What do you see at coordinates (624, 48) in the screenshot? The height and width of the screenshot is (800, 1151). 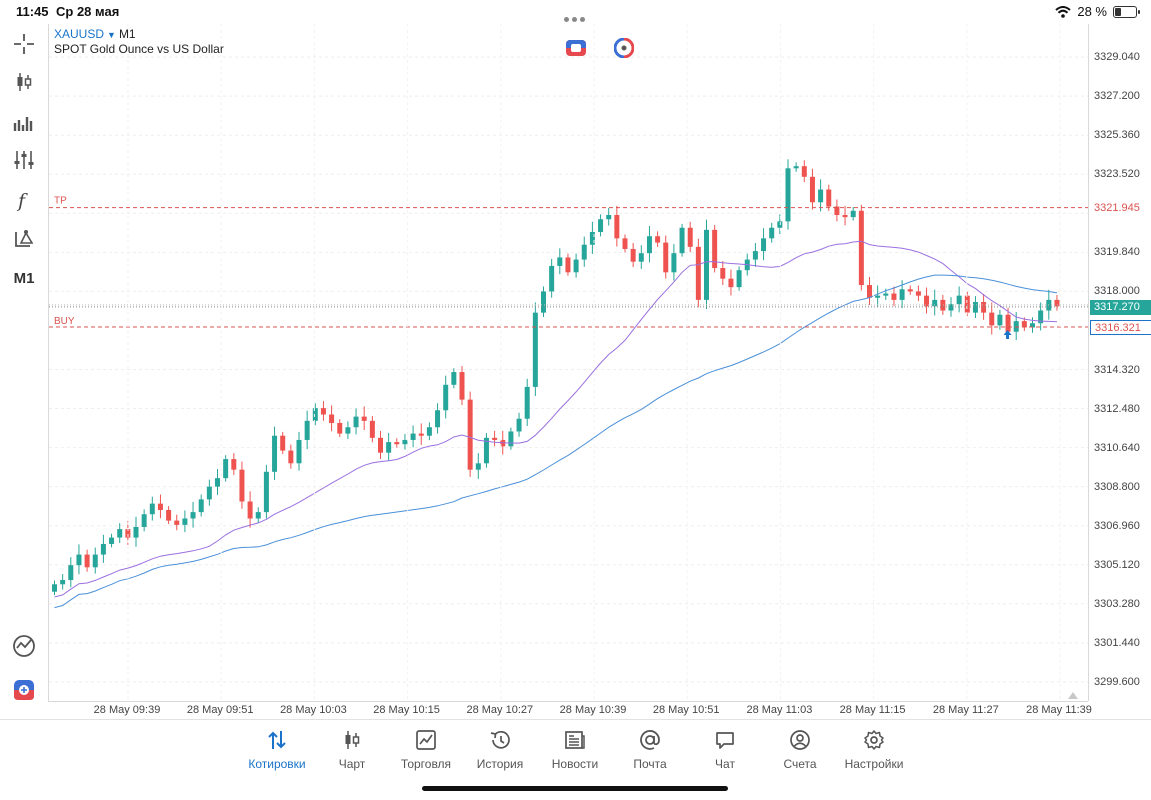 I see `trading-signals-icon` at bounding box center [624, 48].